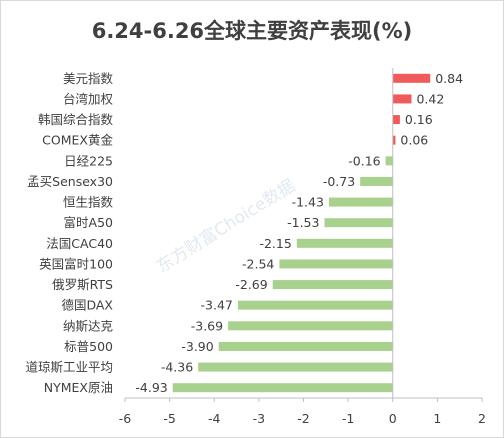  I want to click on category-label: 英国富时100, so click(76, 263).